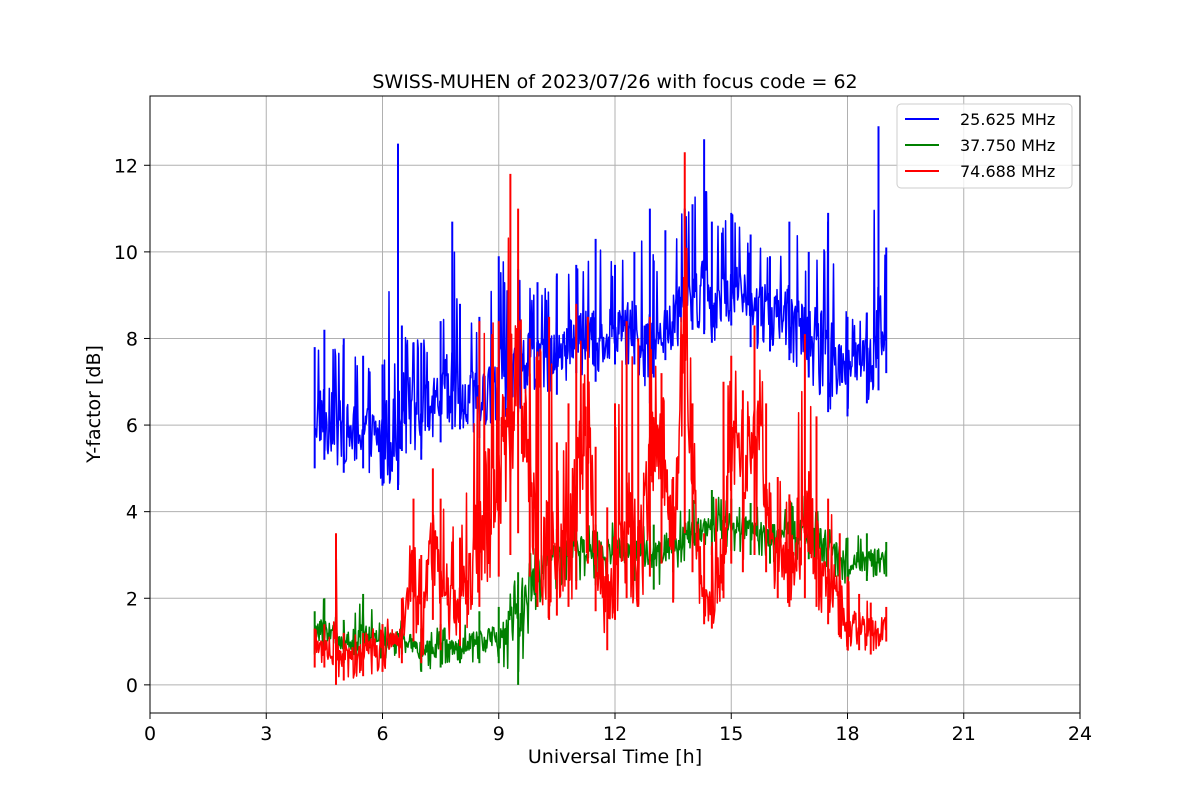 This screenshot has width=1200, height=800. Describe the element at coordinates (499, 734) in the screenshot. I see `x-tick-label: 9` at that location.